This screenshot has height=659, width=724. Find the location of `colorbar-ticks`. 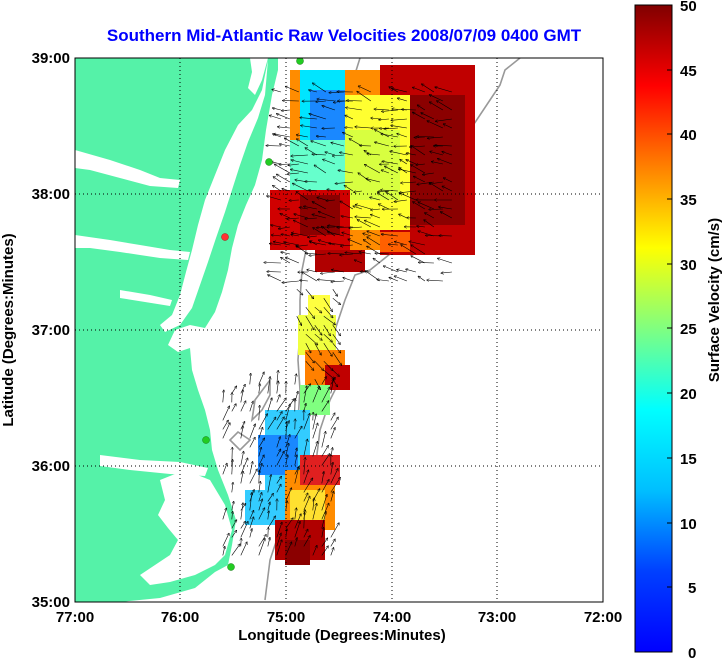

colorbar-ticks is located at coordinates (669, 328).